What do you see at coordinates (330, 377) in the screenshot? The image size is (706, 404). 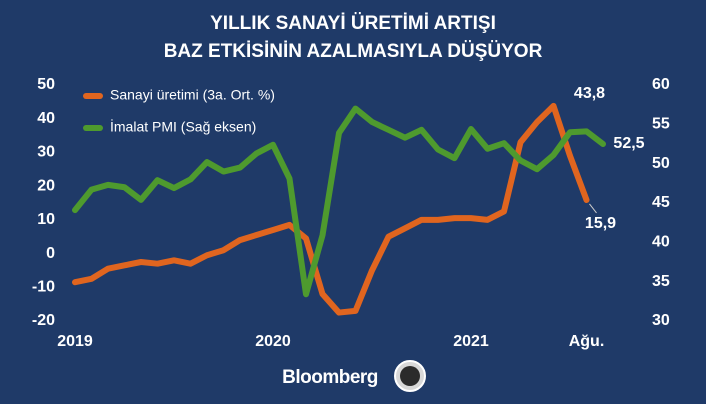 I see `footer: Bloomberg` at bounding box center [330, 377].